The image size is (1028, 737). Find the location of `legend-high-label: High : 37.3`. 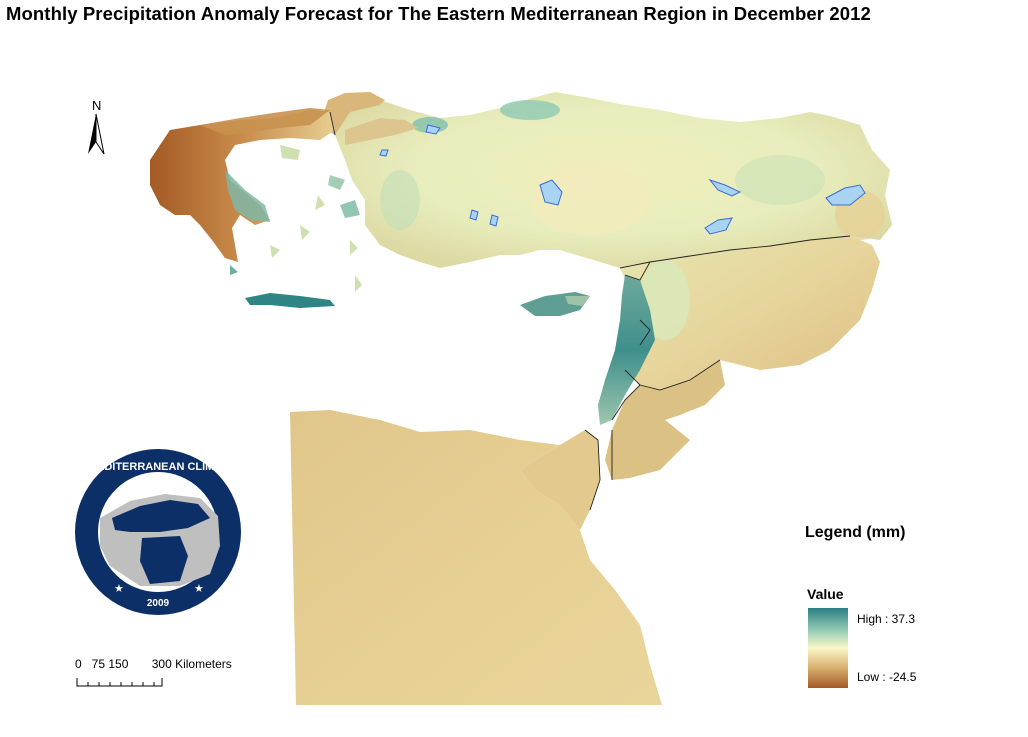

legend-high-label: High : 37.3 is located at coordinates (886, 619).